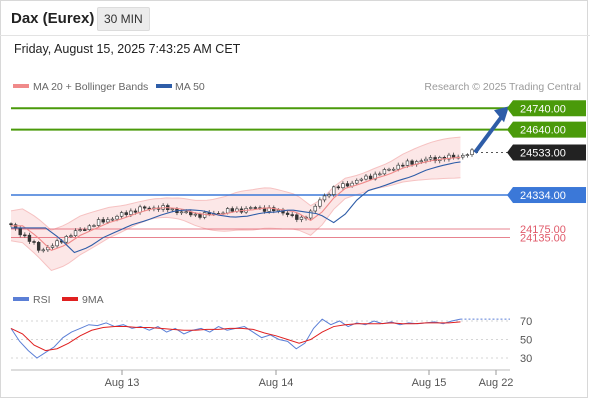 The image size is (590, 400). I want to click on level-tag-support, so click(549, 195).